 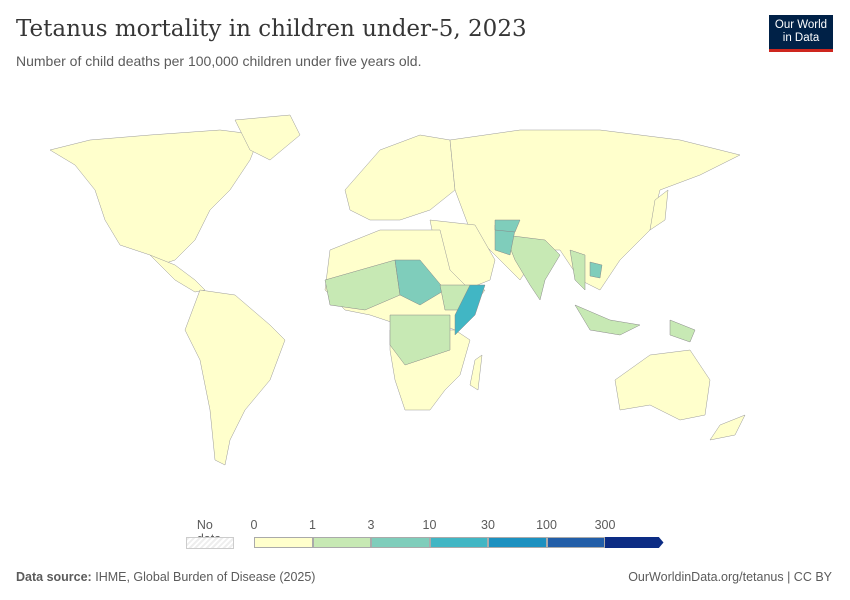 What do you see at coordinates (682, 331) in the screenshot?
I see `country-papua` at bounding box center [682, 331].